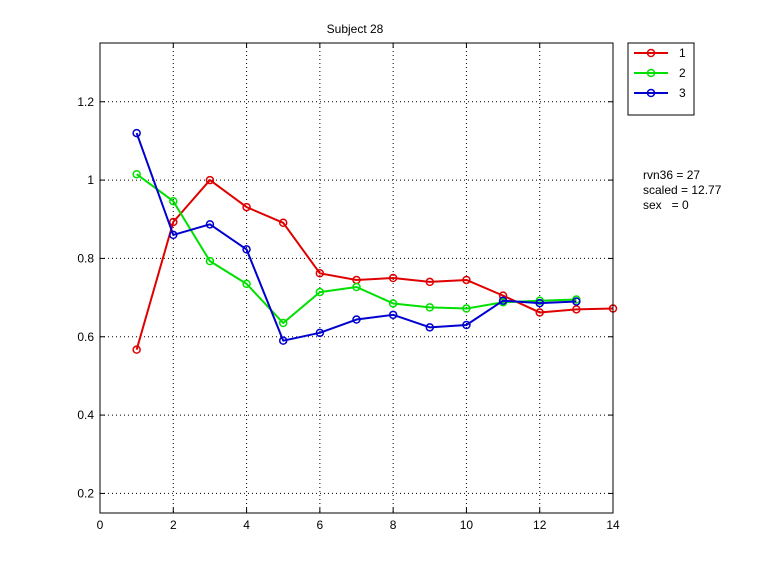 The image size is (768, 576). I want to click on x-tick-label: 8, so click(393, 525).